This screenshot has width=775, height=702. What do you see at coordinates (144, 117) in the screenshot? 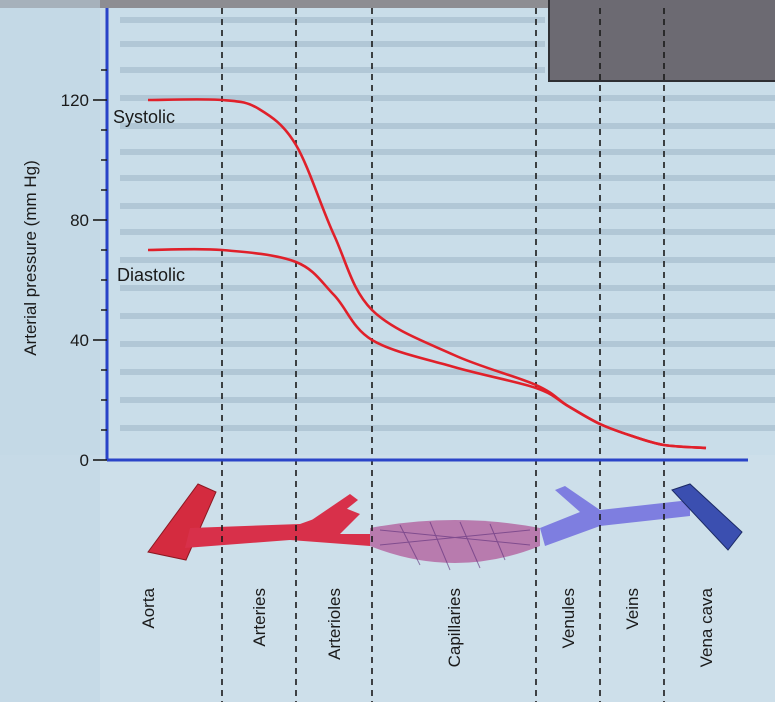
I see `systolic-label: Systolic` at bounding box center [144, 117].